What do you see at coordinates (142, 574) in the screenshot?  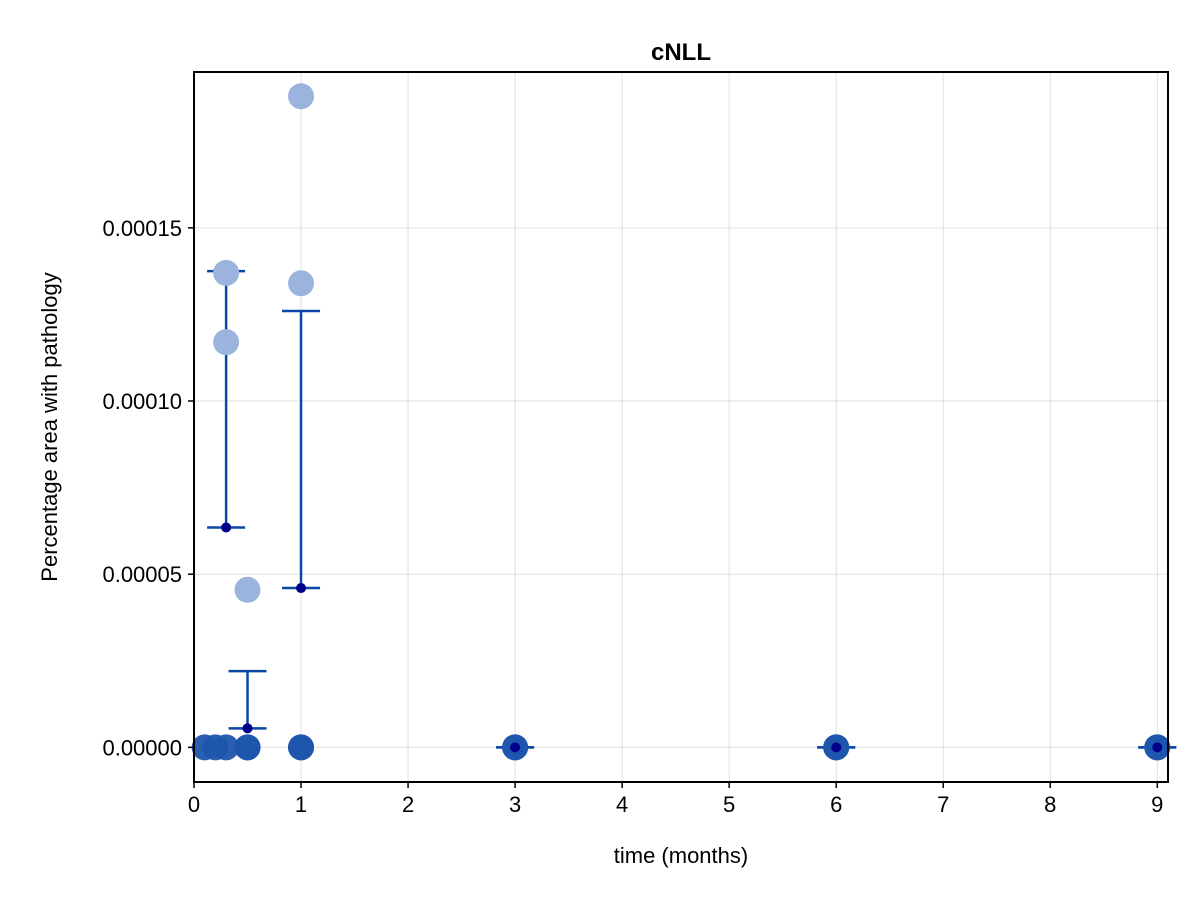 I see `y-tick-label: 0.00005` at bounding box center [142, 574].